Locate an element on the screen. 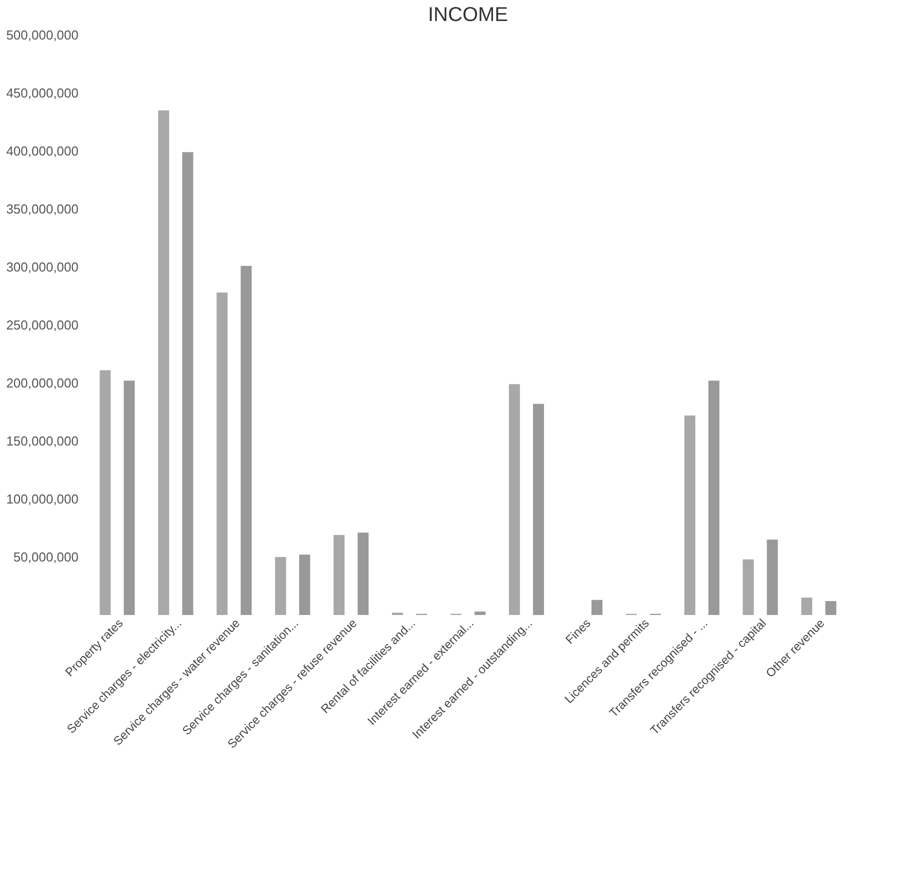  y-tick-label: 350,000,000 is located at coordinates (42, 209).